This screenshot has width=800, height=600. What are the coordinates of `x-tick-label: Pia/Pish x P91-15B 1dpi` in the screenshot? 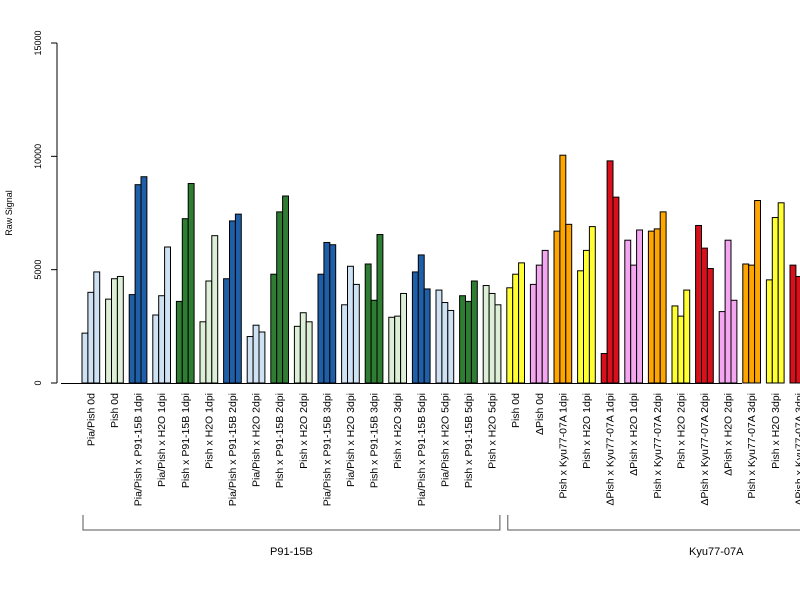 It's located at (139, 449).